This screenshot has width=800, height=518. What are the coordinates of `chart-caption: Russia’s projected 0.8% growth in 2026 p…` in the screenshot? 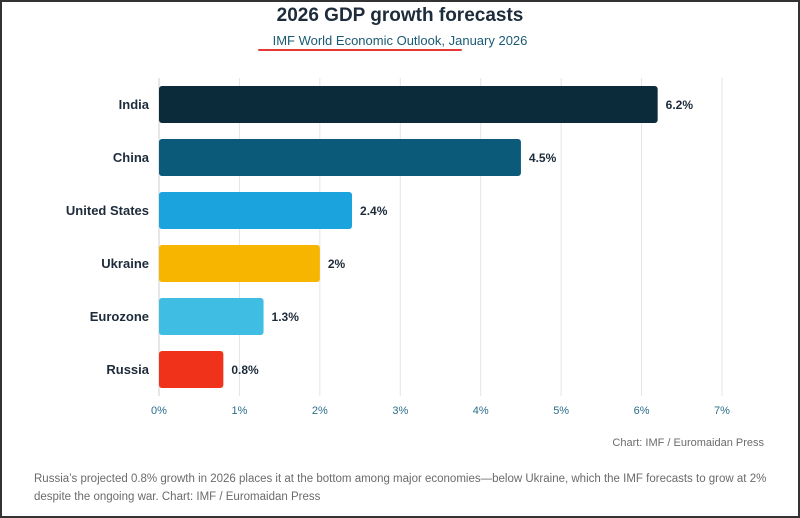 It's located at (400, 488).